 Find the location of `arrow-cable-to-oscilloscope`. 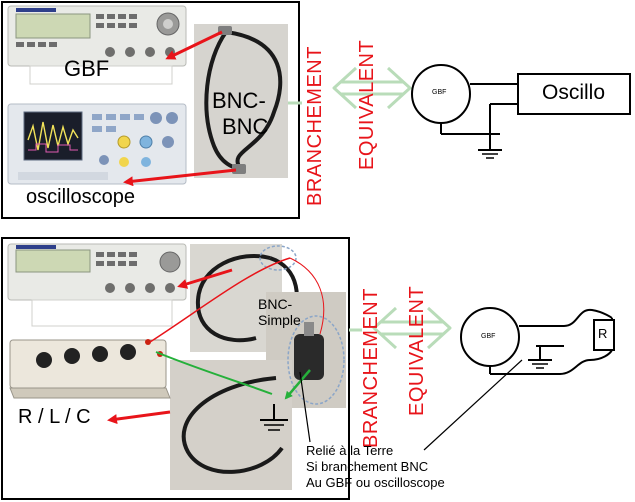

arrow-cable-to-oscilloscope is located at coordinates (180, 177).